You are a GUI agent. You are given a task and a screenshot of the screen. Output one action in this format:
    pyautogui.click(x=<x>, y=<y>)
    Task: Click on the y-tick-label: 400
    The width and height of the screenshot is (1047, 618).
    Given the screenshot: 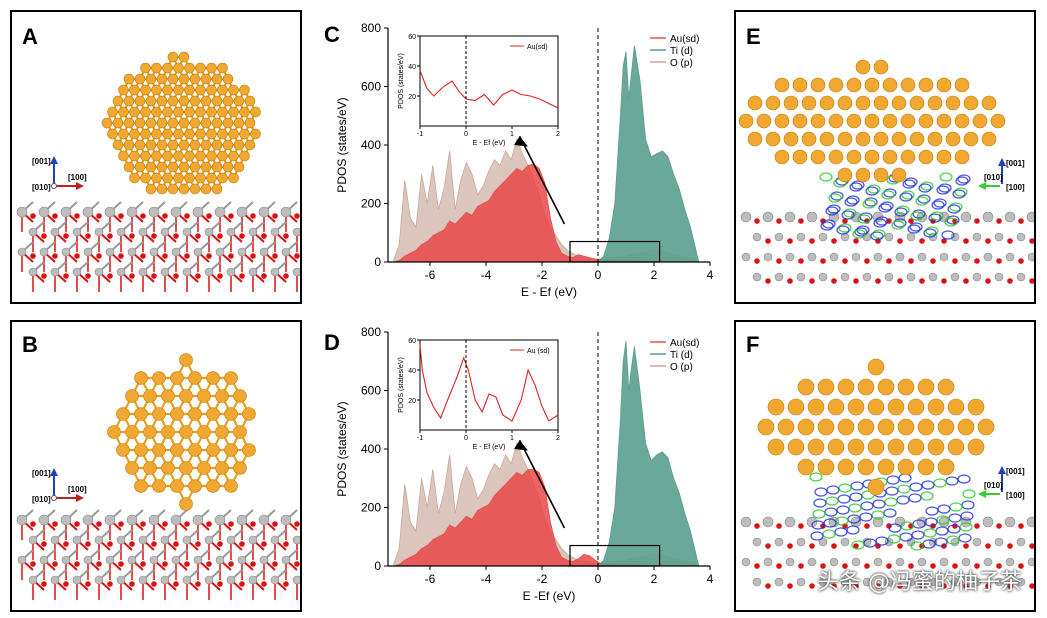 What is the action you would take?
    pyautogui.click(x=371, y=145)
    